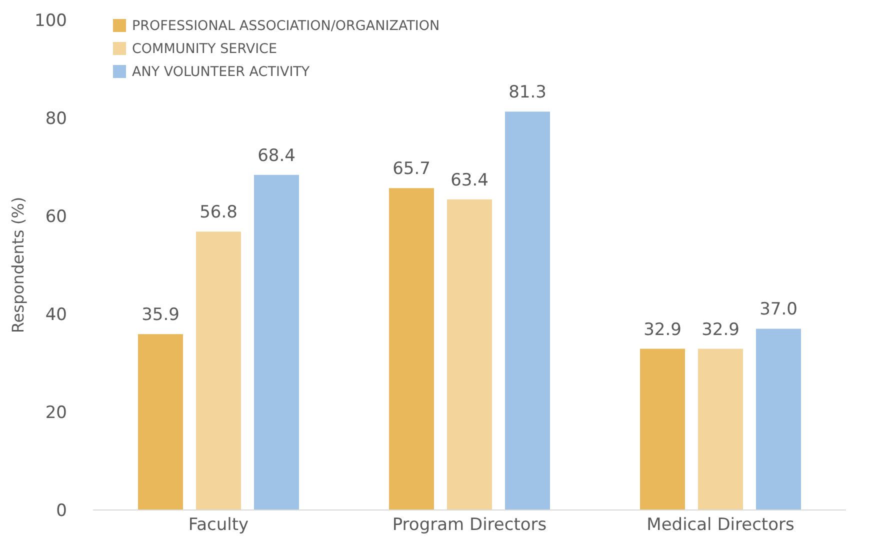 The height and width of the screenshot is (552, 874). I want to click on y-tick-label: 80, so click(56, 119).